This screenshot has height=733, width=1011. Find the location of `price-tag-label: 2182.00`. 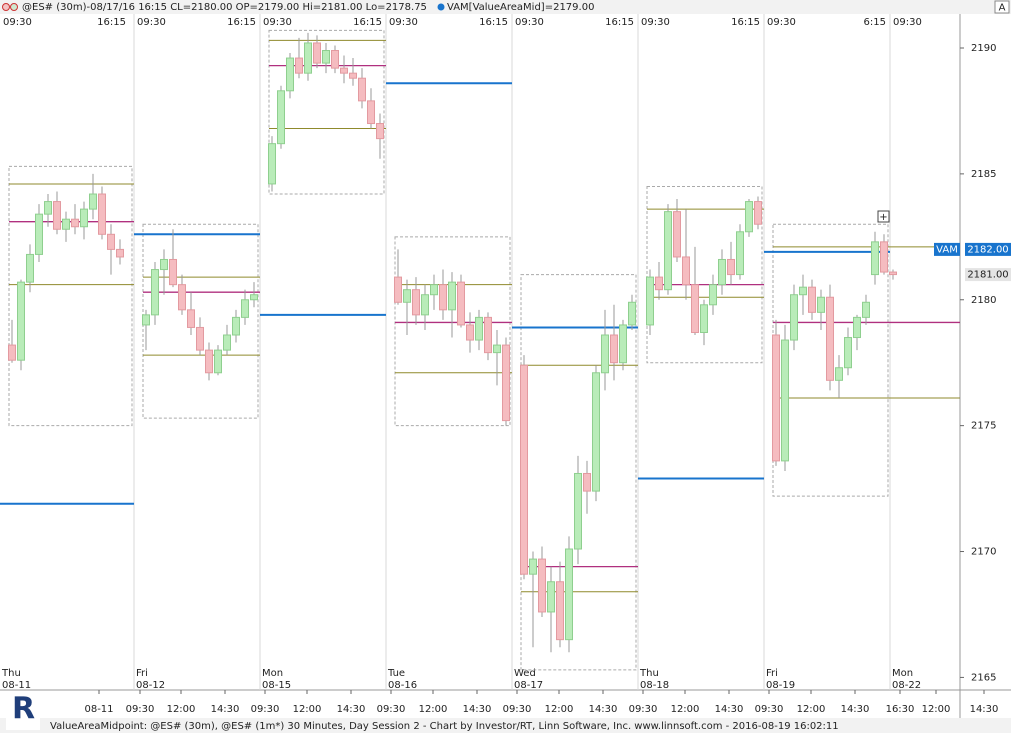

price-tag-label: 2182.00 is located at coordinates (987, 249).